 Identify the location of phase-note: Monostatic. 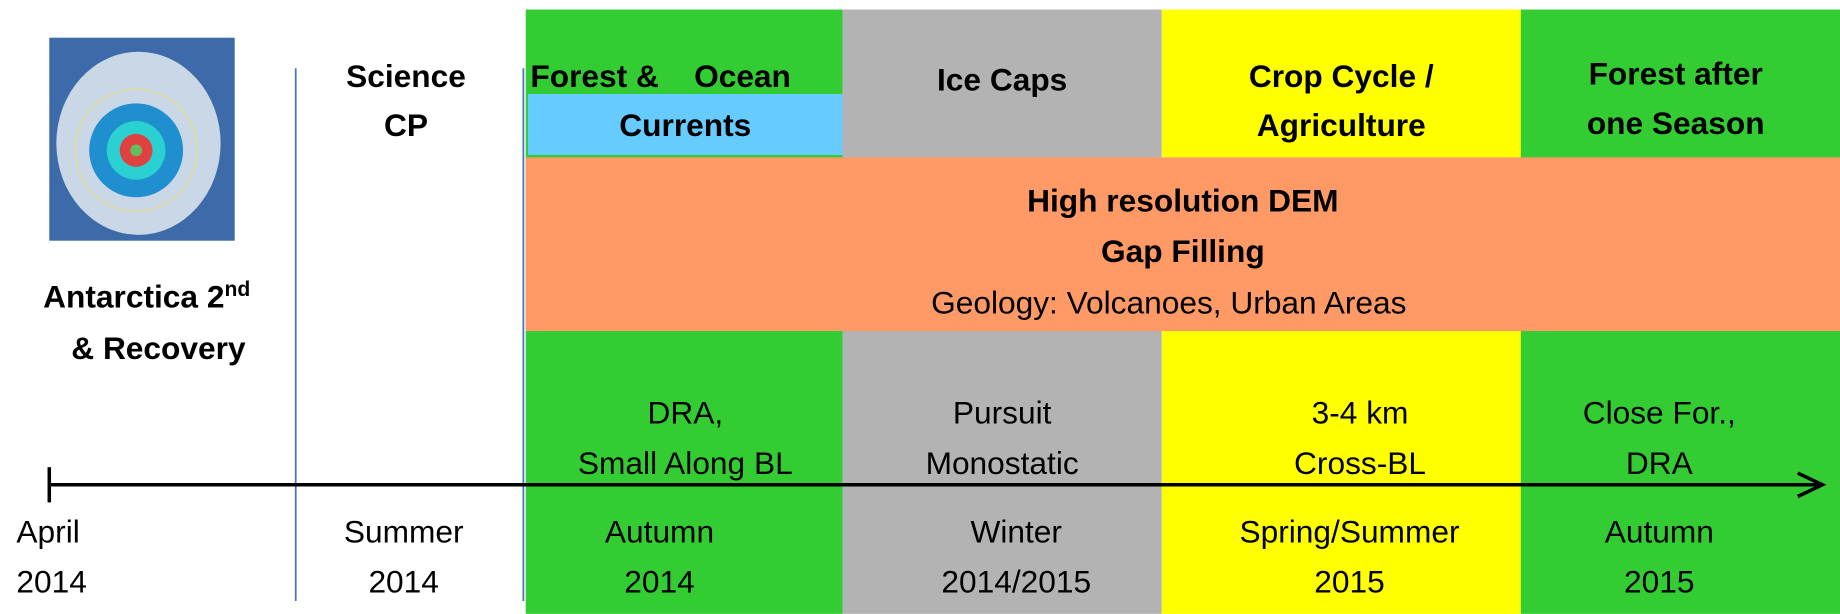
(1002, 463).